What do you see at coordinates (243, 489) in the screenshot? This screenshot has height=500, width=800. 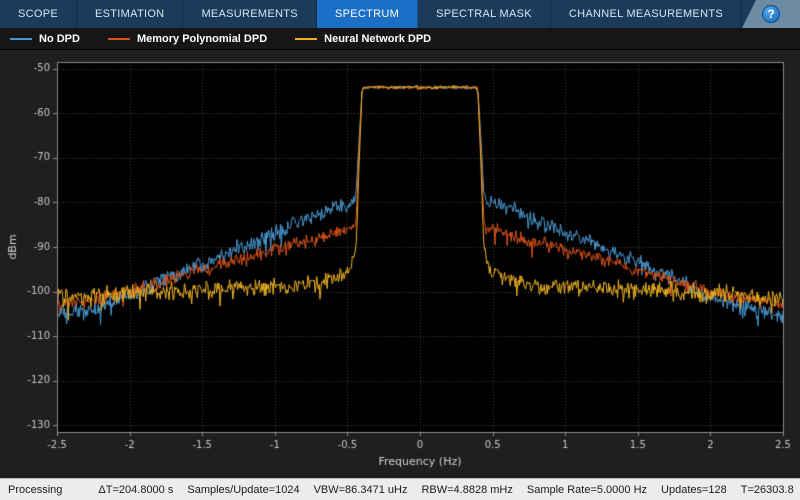 I see `status-samples-per-update: Samples/Update=1024` at bounding box center [243, 489].